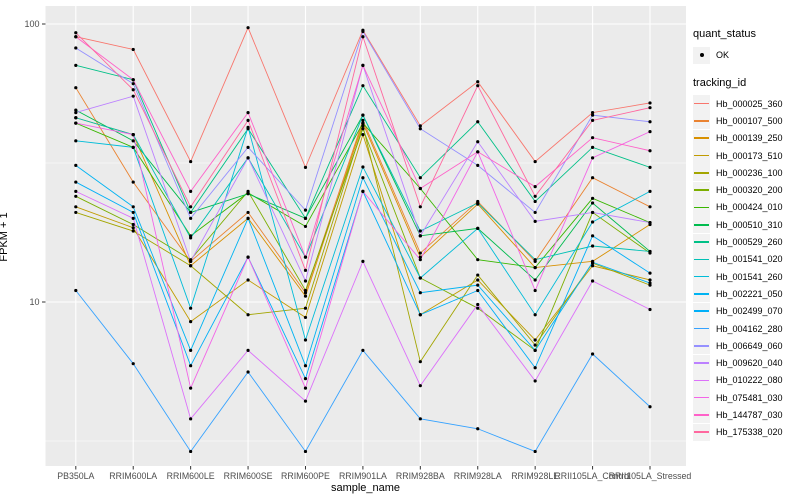 This screenshot has width=800, height=500. Describe the element at coordinates (535, 476) in the screenshot. I see `svg-text: RRIM928LE` at that location.